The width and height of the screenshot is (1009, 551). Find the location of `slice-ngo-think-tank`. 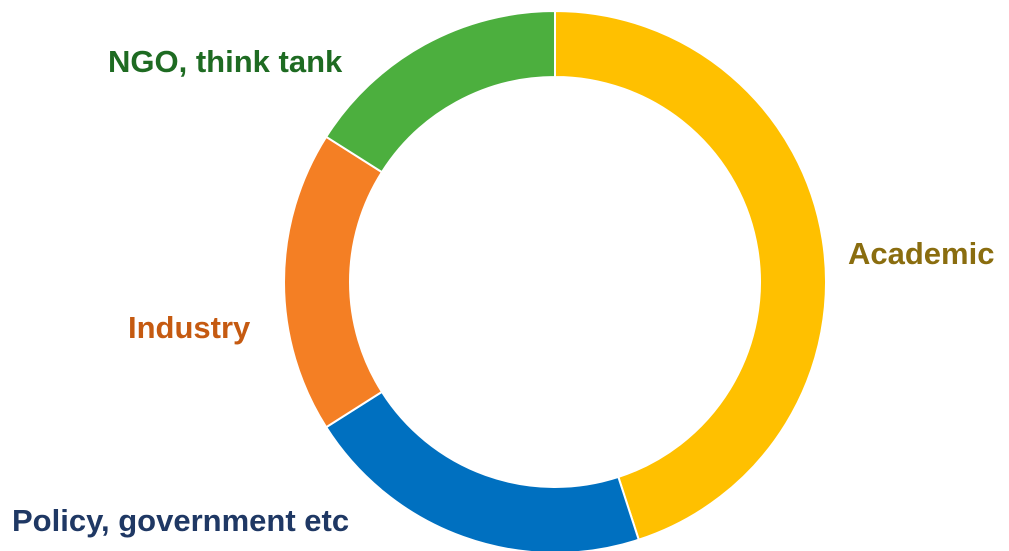

slice-ngo-think-tank is located at coordinates (440, 91).